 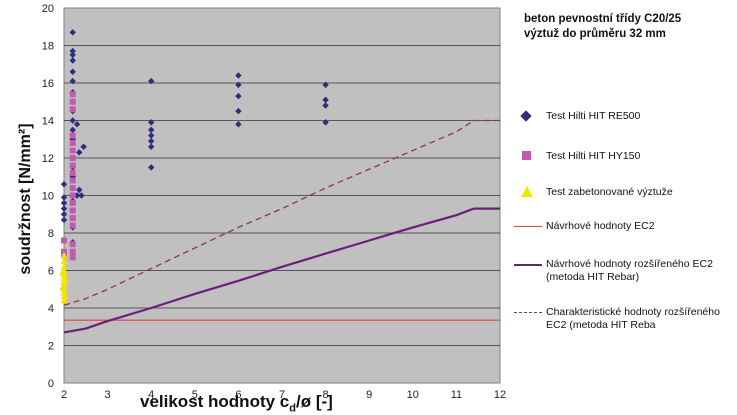 I want to click on y-tick-label: 0, so click(x=51, y=384).